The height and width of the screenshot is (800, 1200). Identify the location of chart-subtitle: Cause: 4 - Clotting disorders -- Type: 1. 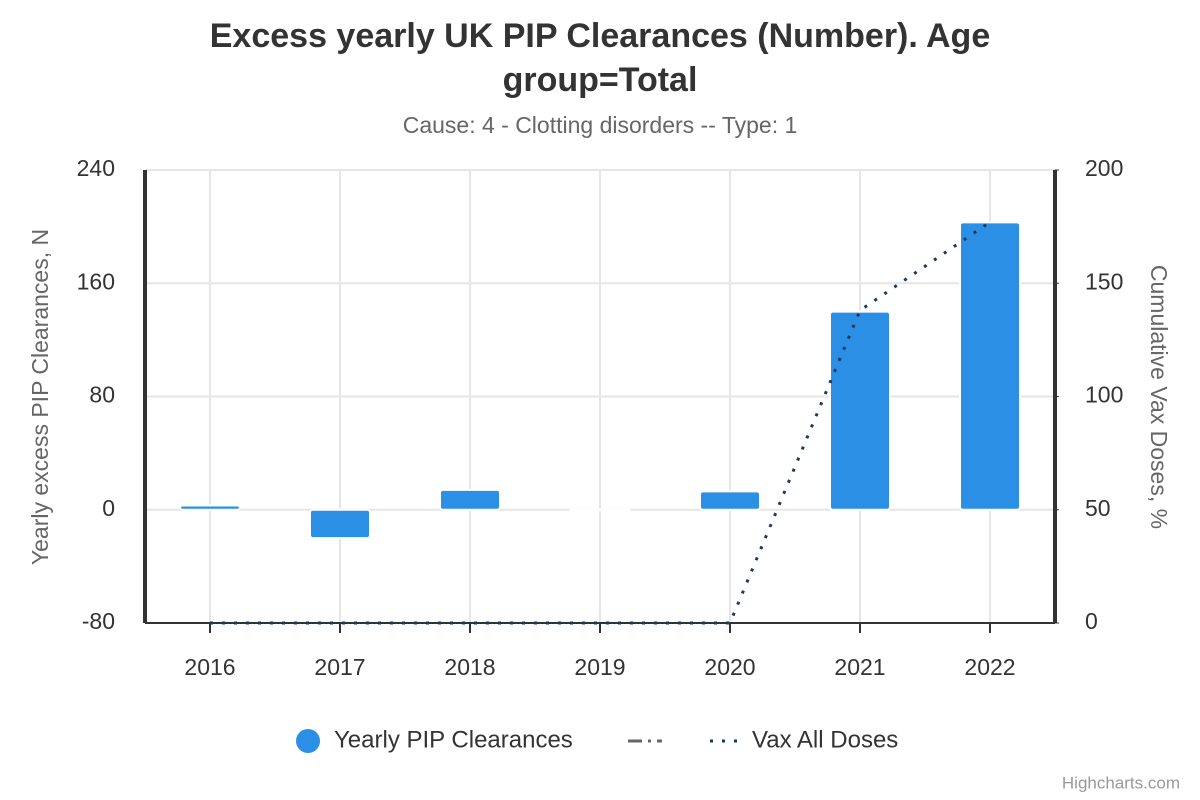
(600, 125).